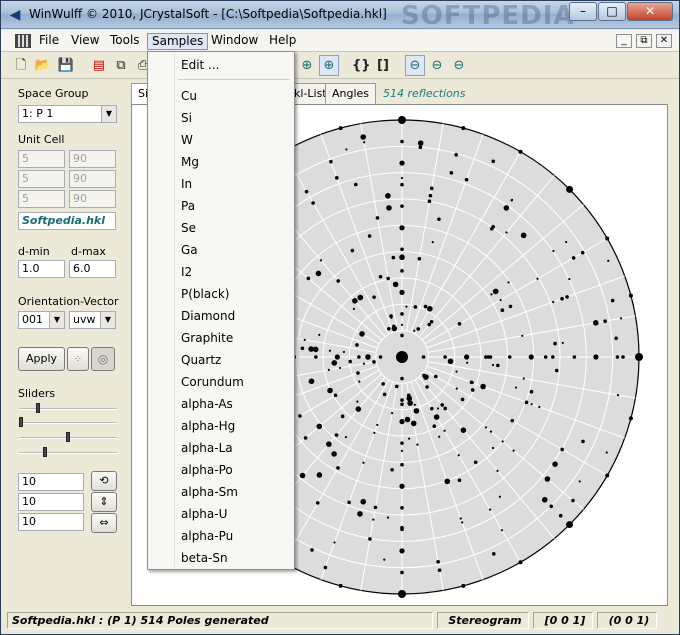  What do you see at coordinates (125, 40) in the screenshot?
I see `menu-tools: Tools` at bounding box center [125, 40].